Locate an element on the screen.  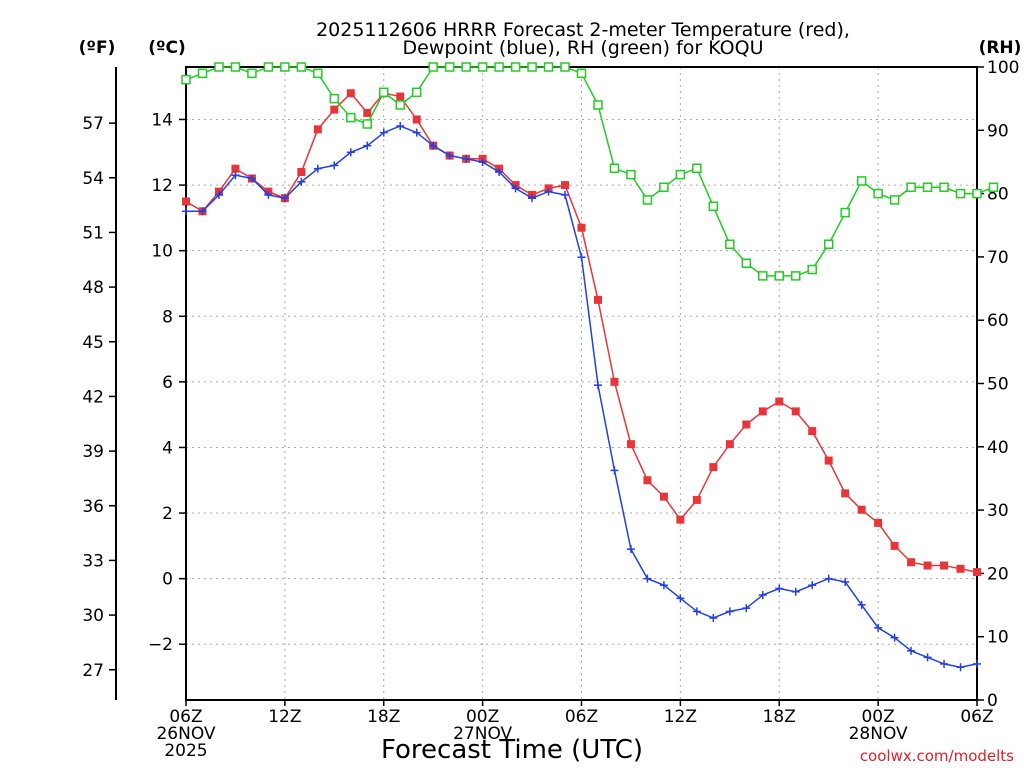
celsius-unit-label: (ºC) is located at coordinates (167, 48).